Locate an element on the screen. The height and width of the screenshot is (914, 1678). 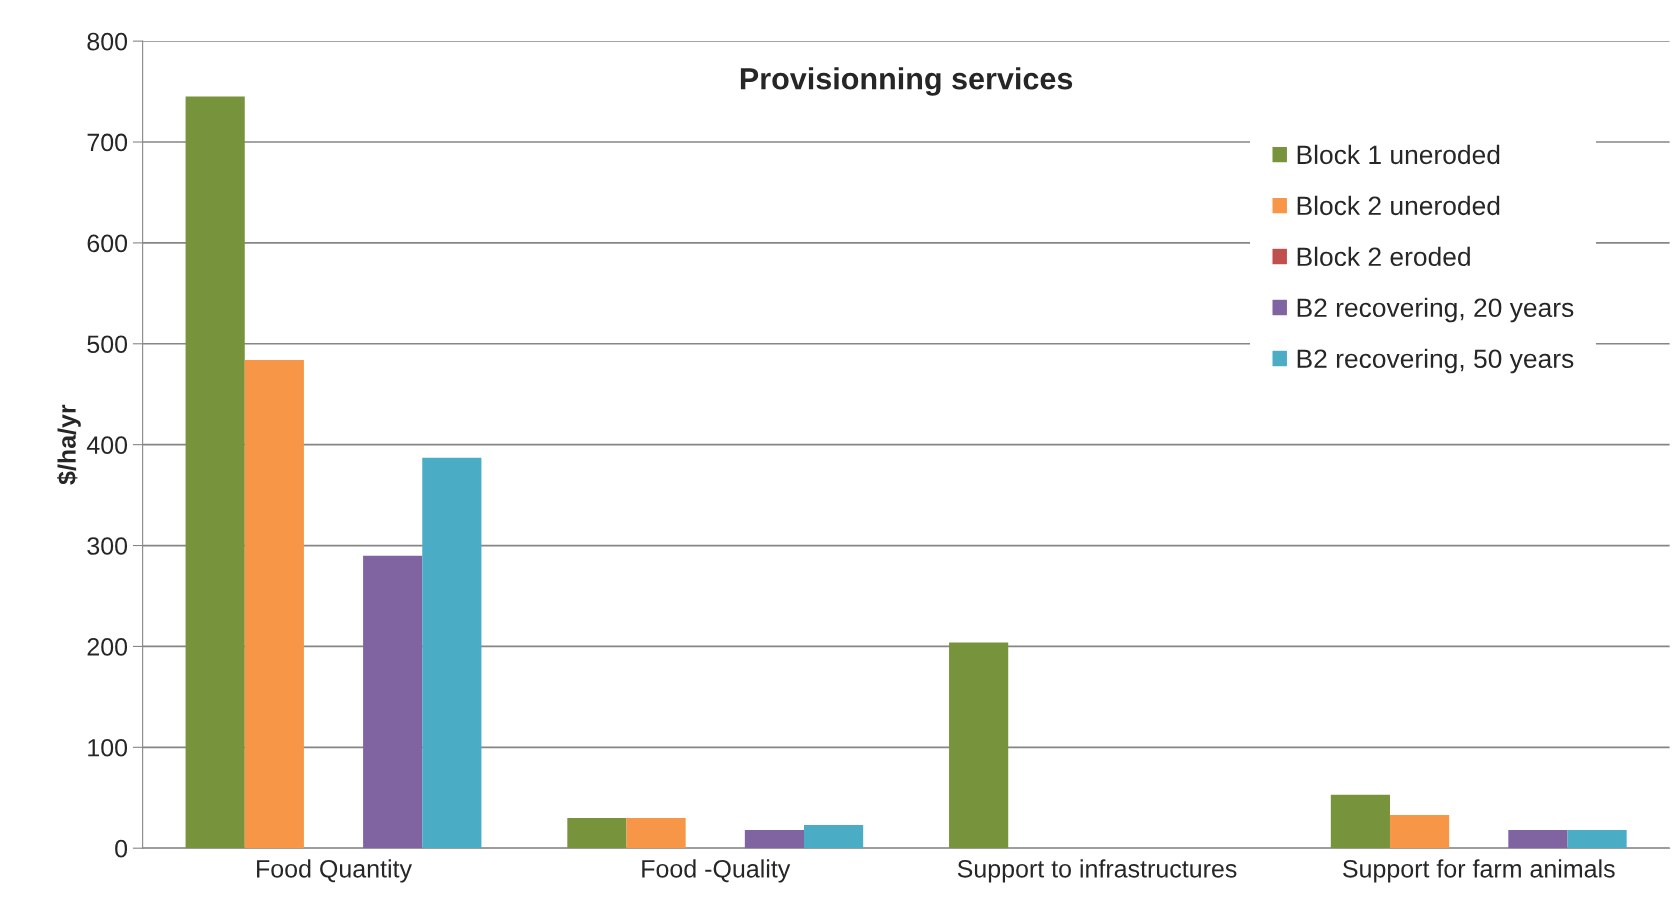
y-tick-label: 600 is located at coordinates (107, 243).